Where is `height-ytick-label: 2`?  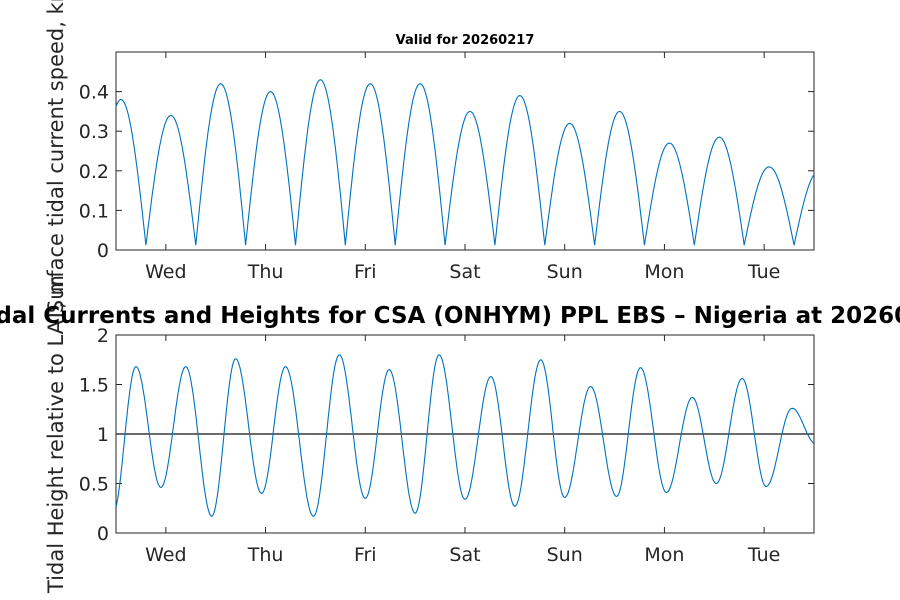
height-ytick-label: 2 is located at coordinates (103, 336).